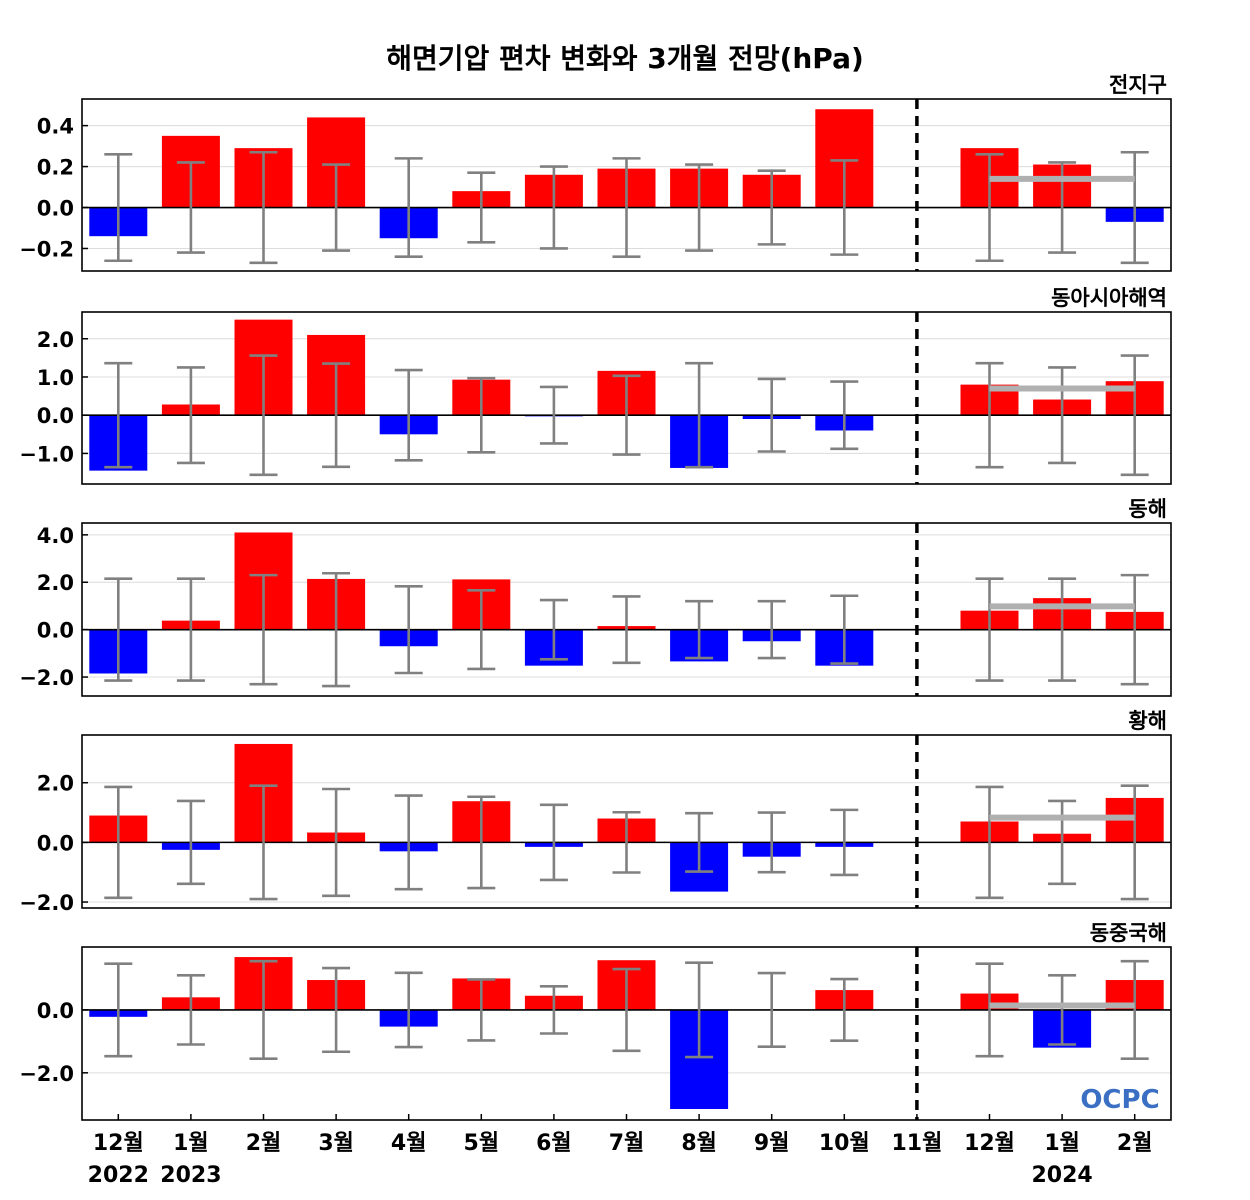 The width and height of the screenshot is (1250, 1200). Describe the element at coordinates (46, 454) in the screenshot. I see `y-tick-label: −1.0` at that location.